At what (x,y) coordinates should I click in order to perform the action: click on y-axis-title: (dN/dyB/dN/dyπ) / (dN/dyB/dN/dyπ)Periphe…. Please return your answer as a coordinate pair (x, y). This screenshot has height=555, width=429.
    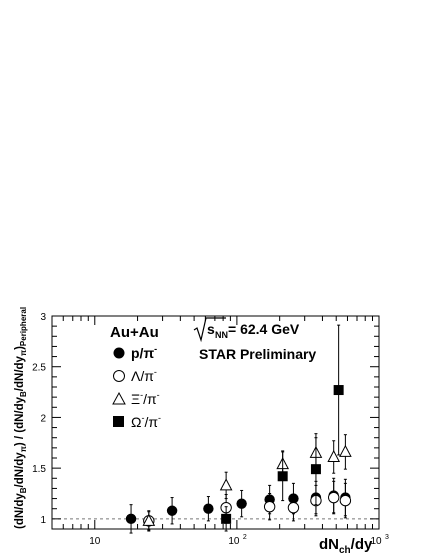
    Looking at the image, I should click on (21, 418).